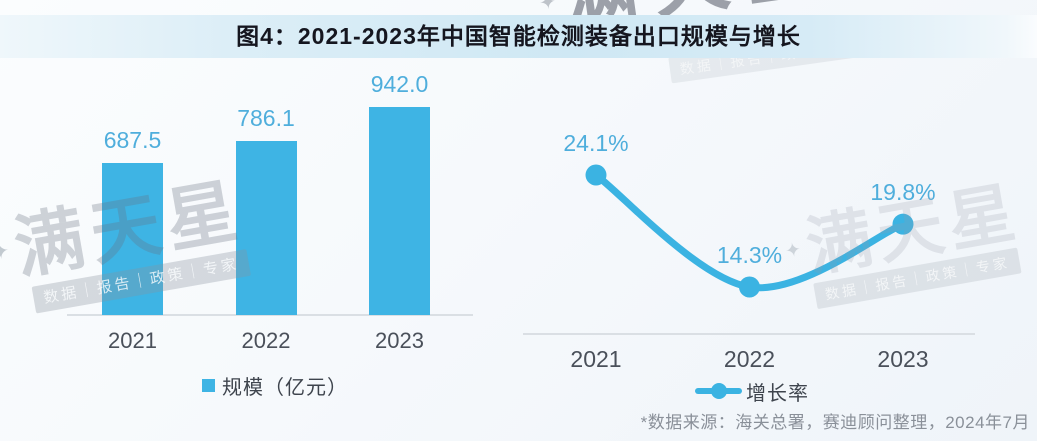  Describe the element at coordinates (749, 255) in the screenshot. I see `point-value-label: 14.3%` at that location.